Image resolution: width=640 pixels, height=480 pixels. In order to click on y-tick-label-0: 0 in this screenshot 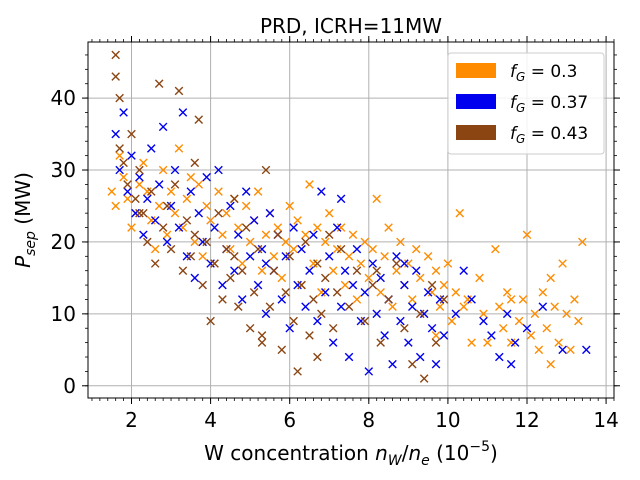, I will do `click(69, 386)`.